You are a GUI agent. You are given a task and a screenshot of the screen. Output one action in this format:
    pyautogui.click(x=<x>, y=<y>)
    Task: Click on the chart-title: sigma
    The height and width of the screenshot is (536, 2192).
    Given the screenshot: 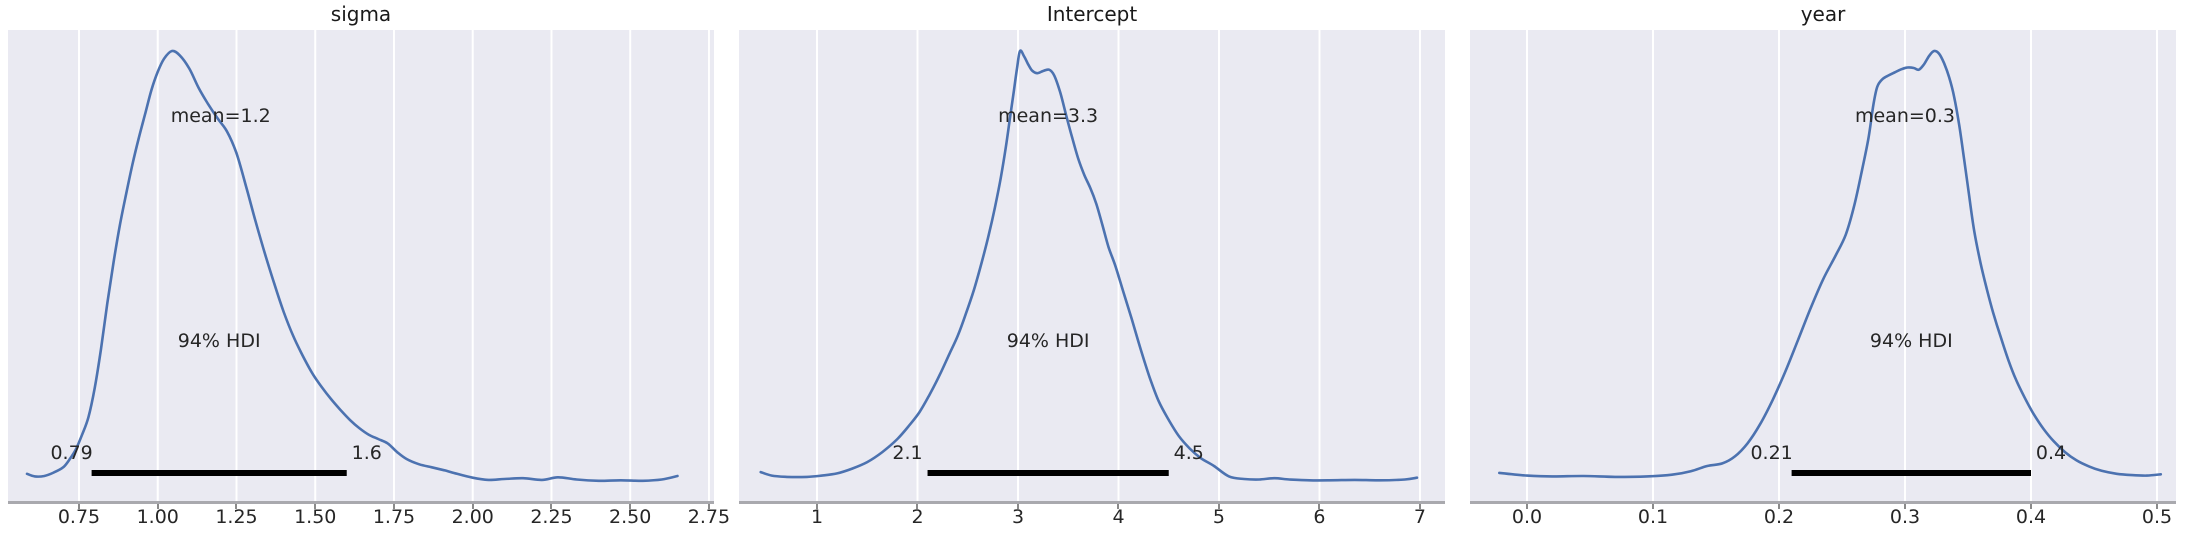 What is the action you would take?
    pyautogui.click(x=361, y=14)
    